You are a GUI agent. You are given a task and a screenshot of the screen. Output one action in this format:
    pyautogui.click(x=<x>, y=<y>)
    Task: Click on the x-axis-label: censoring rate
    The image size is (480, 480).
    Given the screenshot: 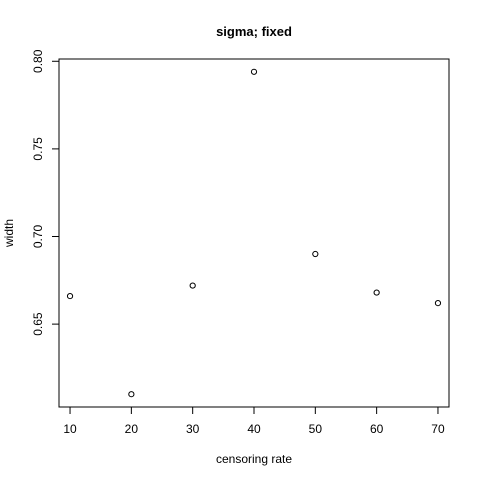 What is the action you would take?
    pyautogui.click(x=254, y=459)
    